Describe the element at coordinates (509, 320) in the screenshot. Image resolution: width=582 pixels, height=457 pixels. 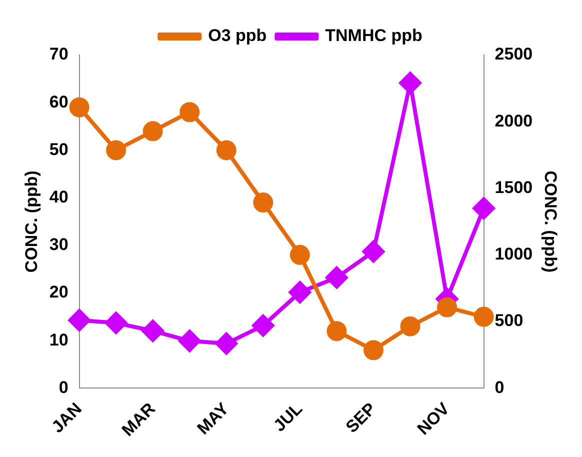
I see `y2-tick-label: 500` at that location.